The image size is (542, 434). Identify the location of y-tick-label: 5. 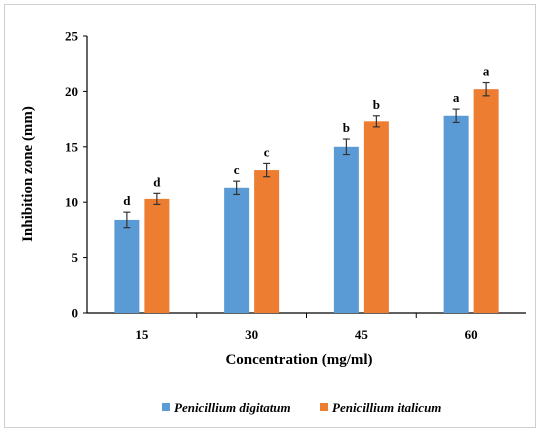
(75, 257).